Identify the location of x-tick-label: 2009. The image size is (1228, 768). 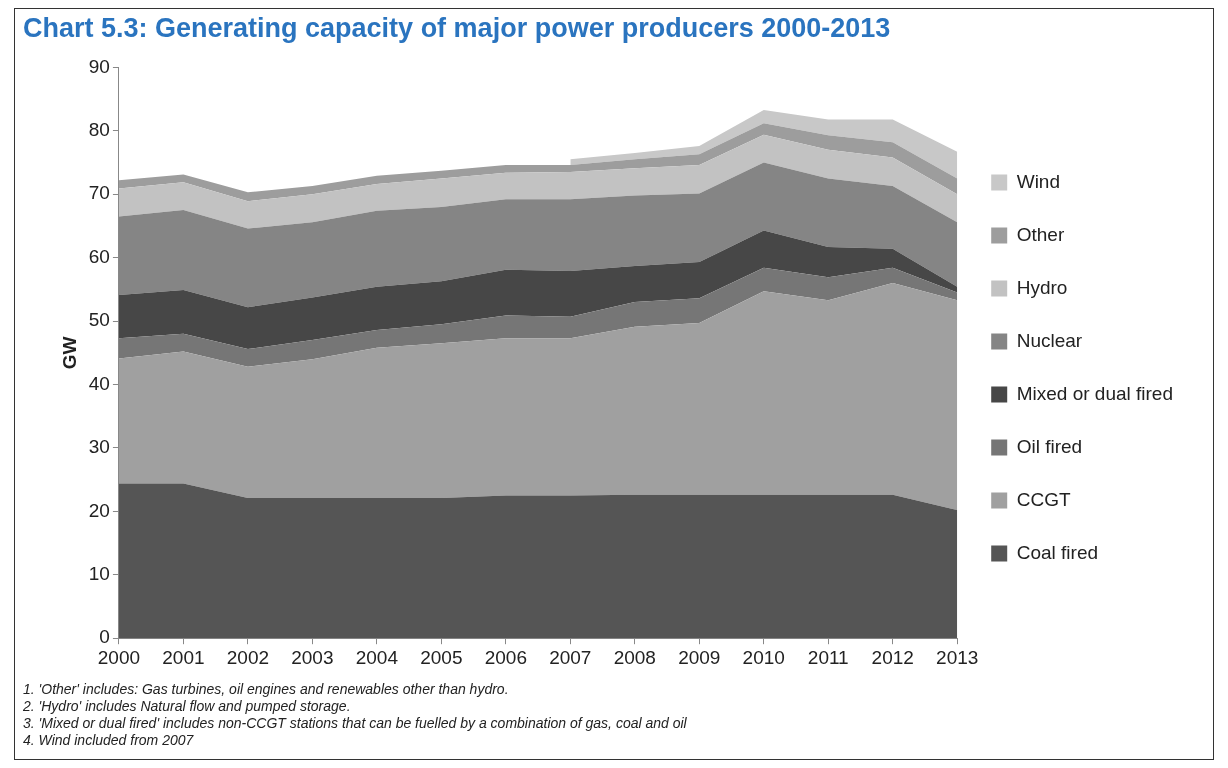
(699, 657).